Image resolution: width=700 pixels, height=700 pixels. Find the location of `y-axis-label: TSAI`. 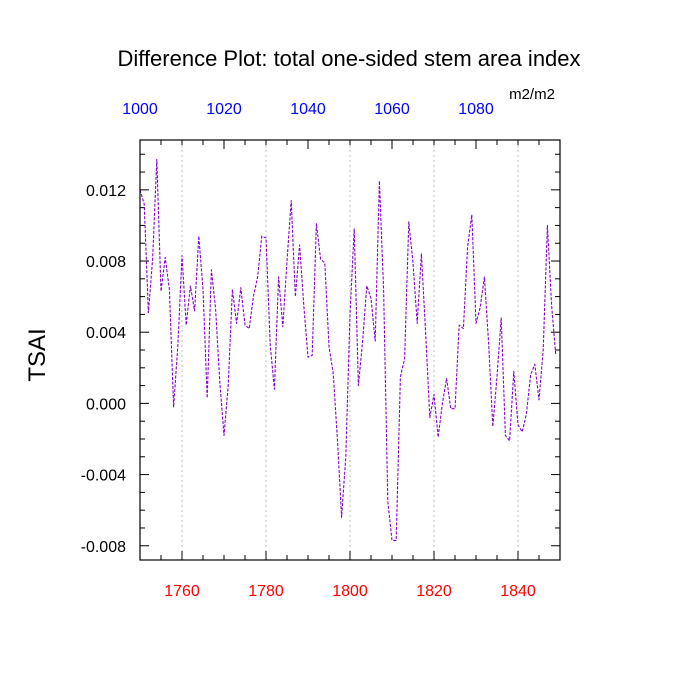

y-axis-label: TSAI is located at coordinates (37, 354).